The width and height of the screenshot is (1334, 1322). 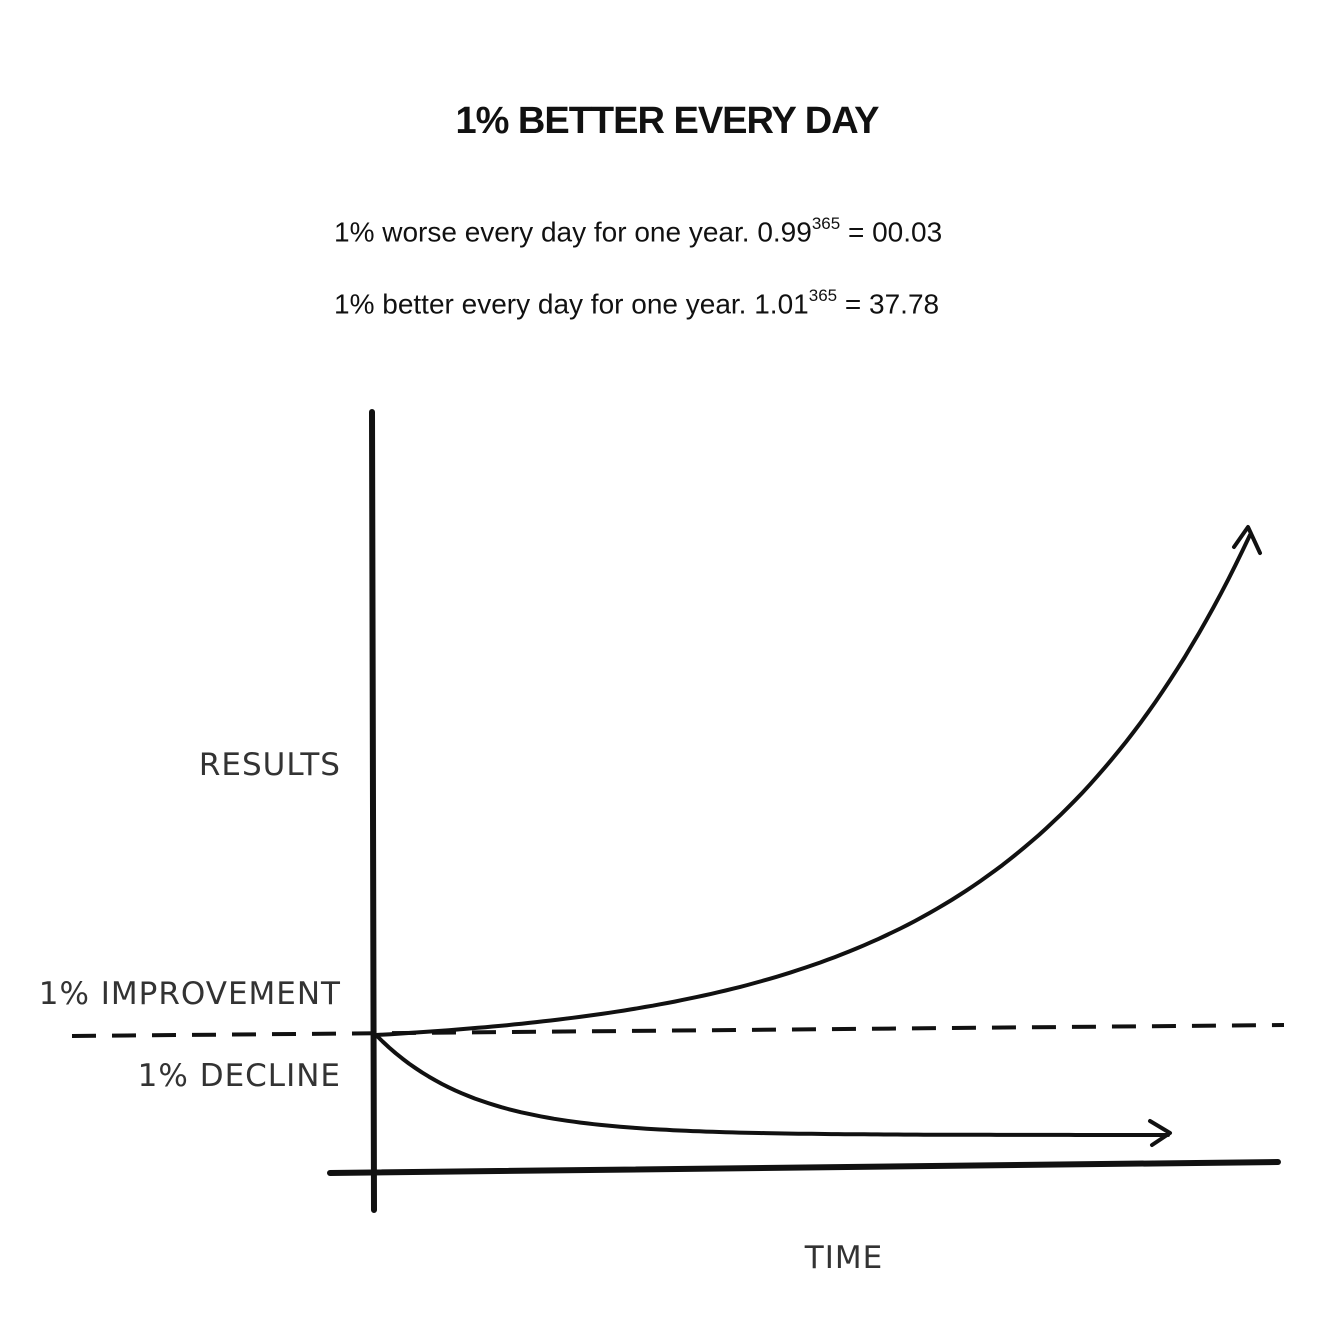 I want to click on x-axis-label: TIME, so click(x=843, y=1258).